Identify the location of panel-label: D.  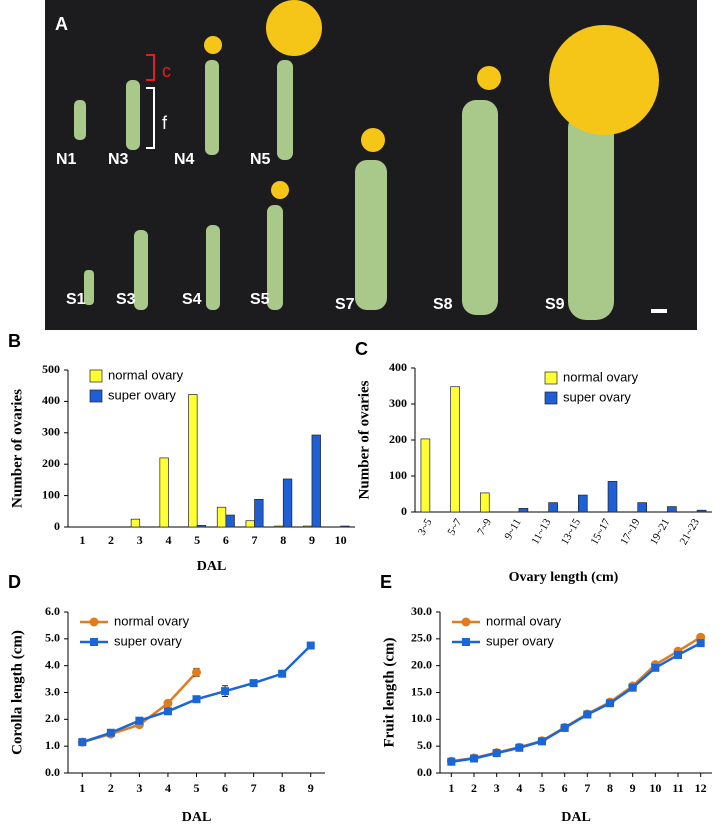
(14, 582).